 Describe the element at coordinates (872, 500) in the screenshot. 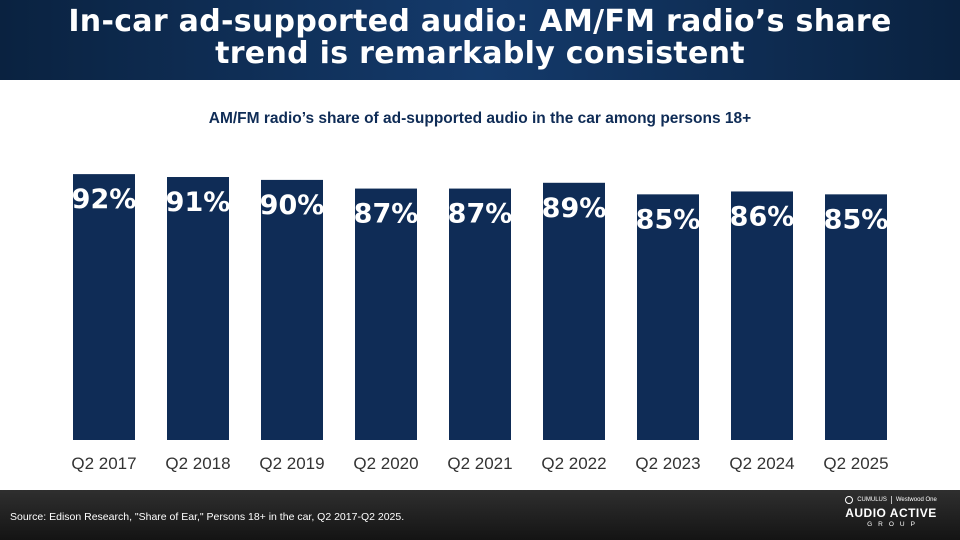

I see `logo-brand-cumulus: CUMULUS` at that location.